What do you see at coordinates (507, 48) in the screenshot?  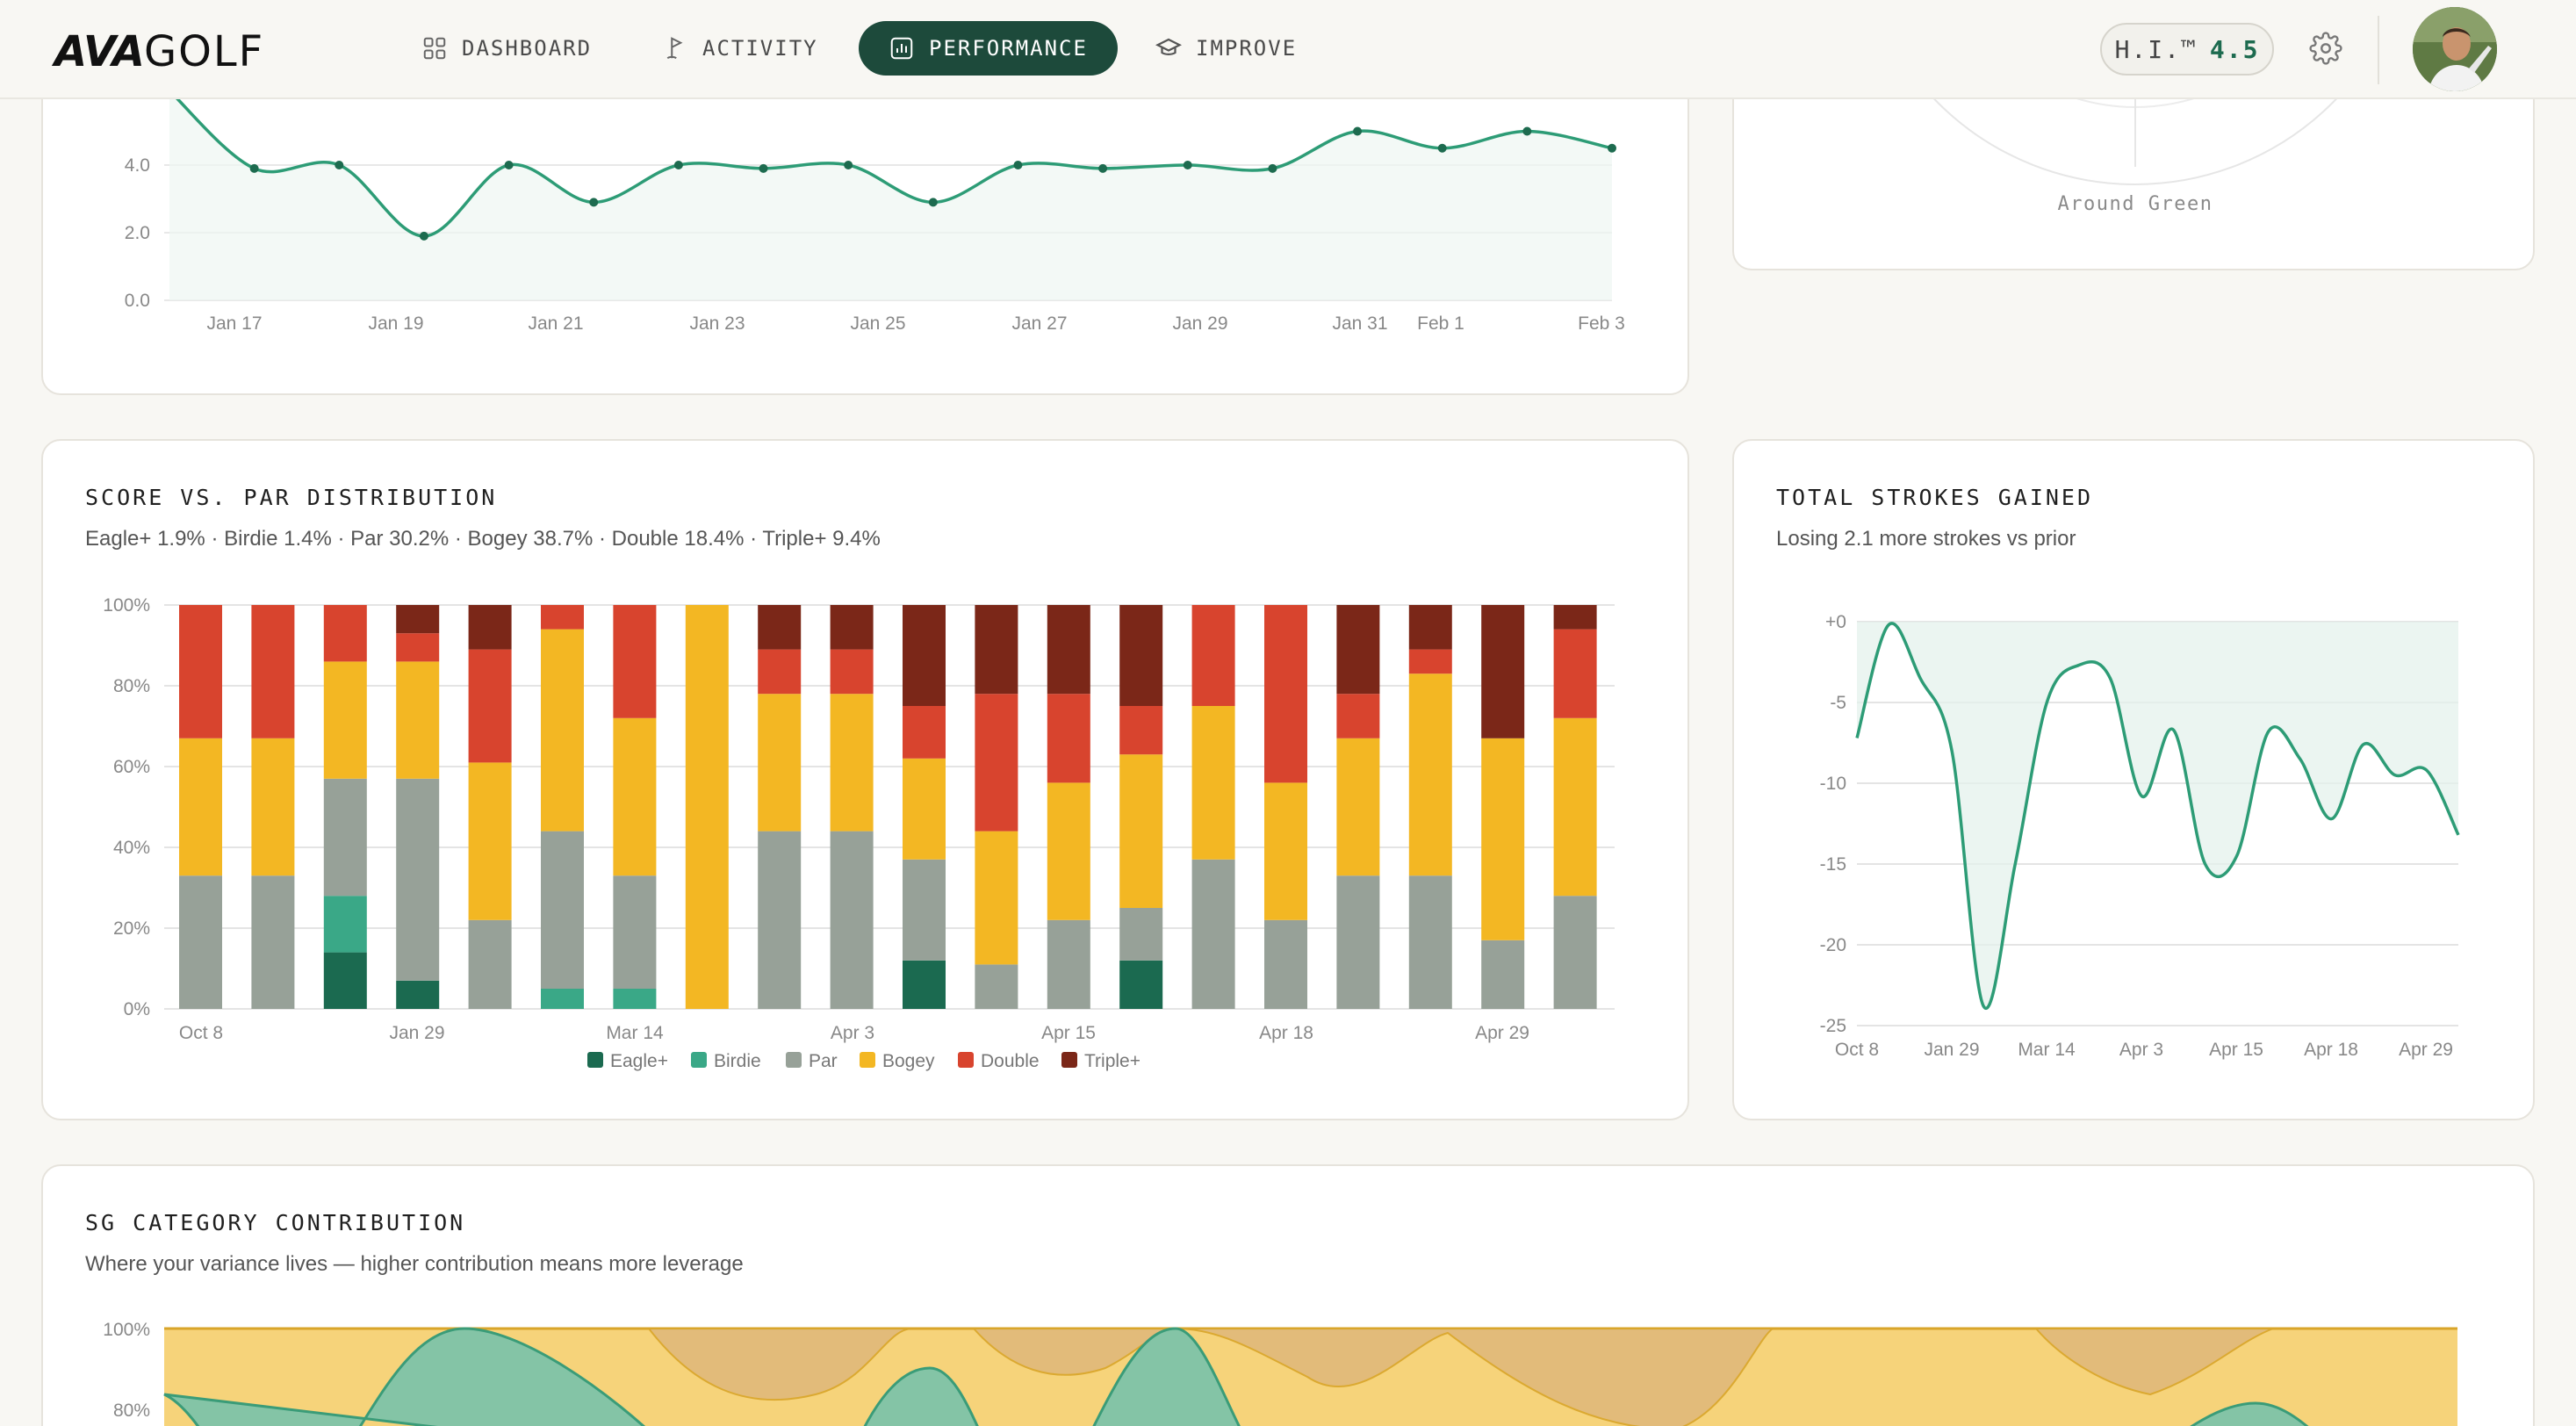 I see `nav-dashboard: DASHBOARD` at bounding box center [507, 48].